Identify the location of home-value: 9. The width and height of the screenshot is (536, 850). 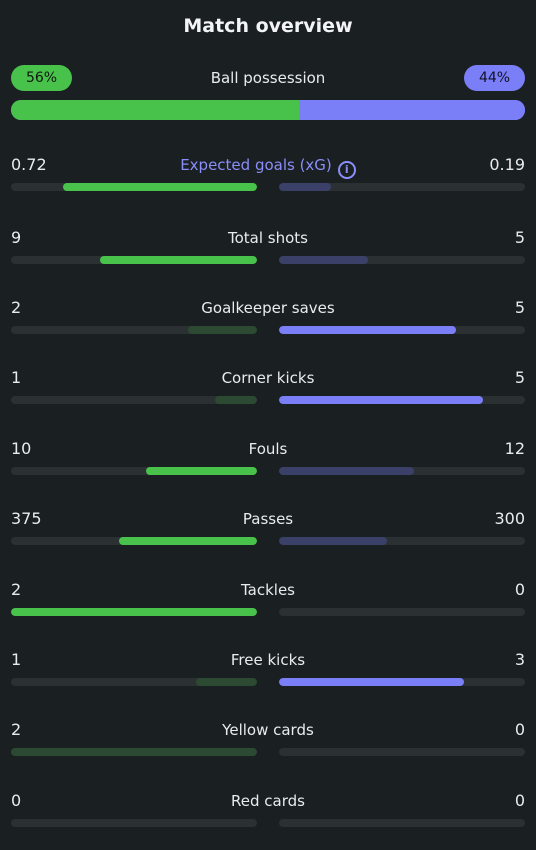
(16, 237).